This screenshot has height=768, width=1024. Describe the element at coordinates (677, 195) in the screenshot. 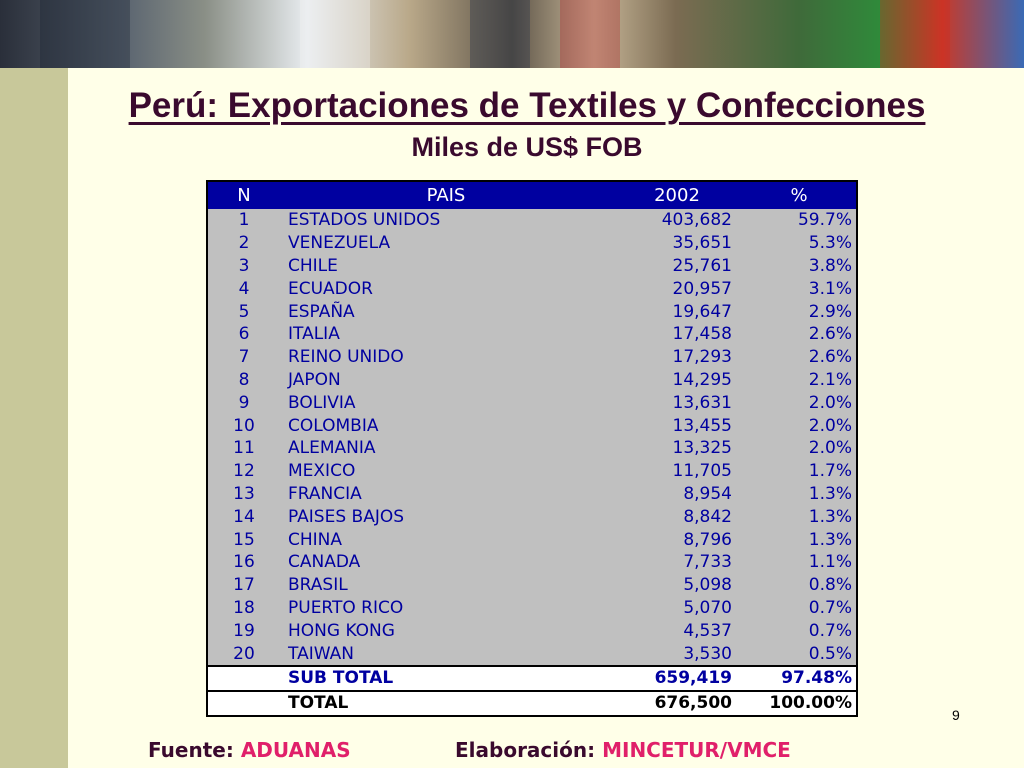

I see `header-year: 2002` at that location.